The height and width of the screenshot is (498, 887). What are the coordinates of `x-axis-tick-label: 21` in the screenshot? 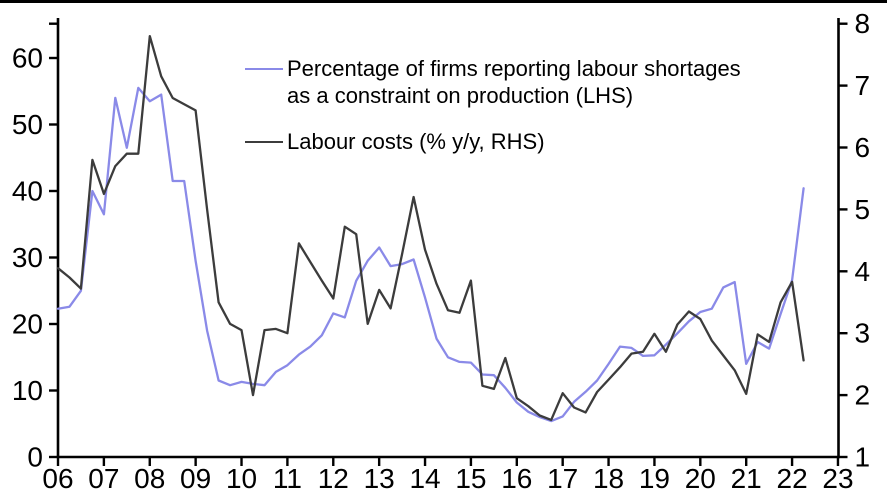 It's located at (746, 478).